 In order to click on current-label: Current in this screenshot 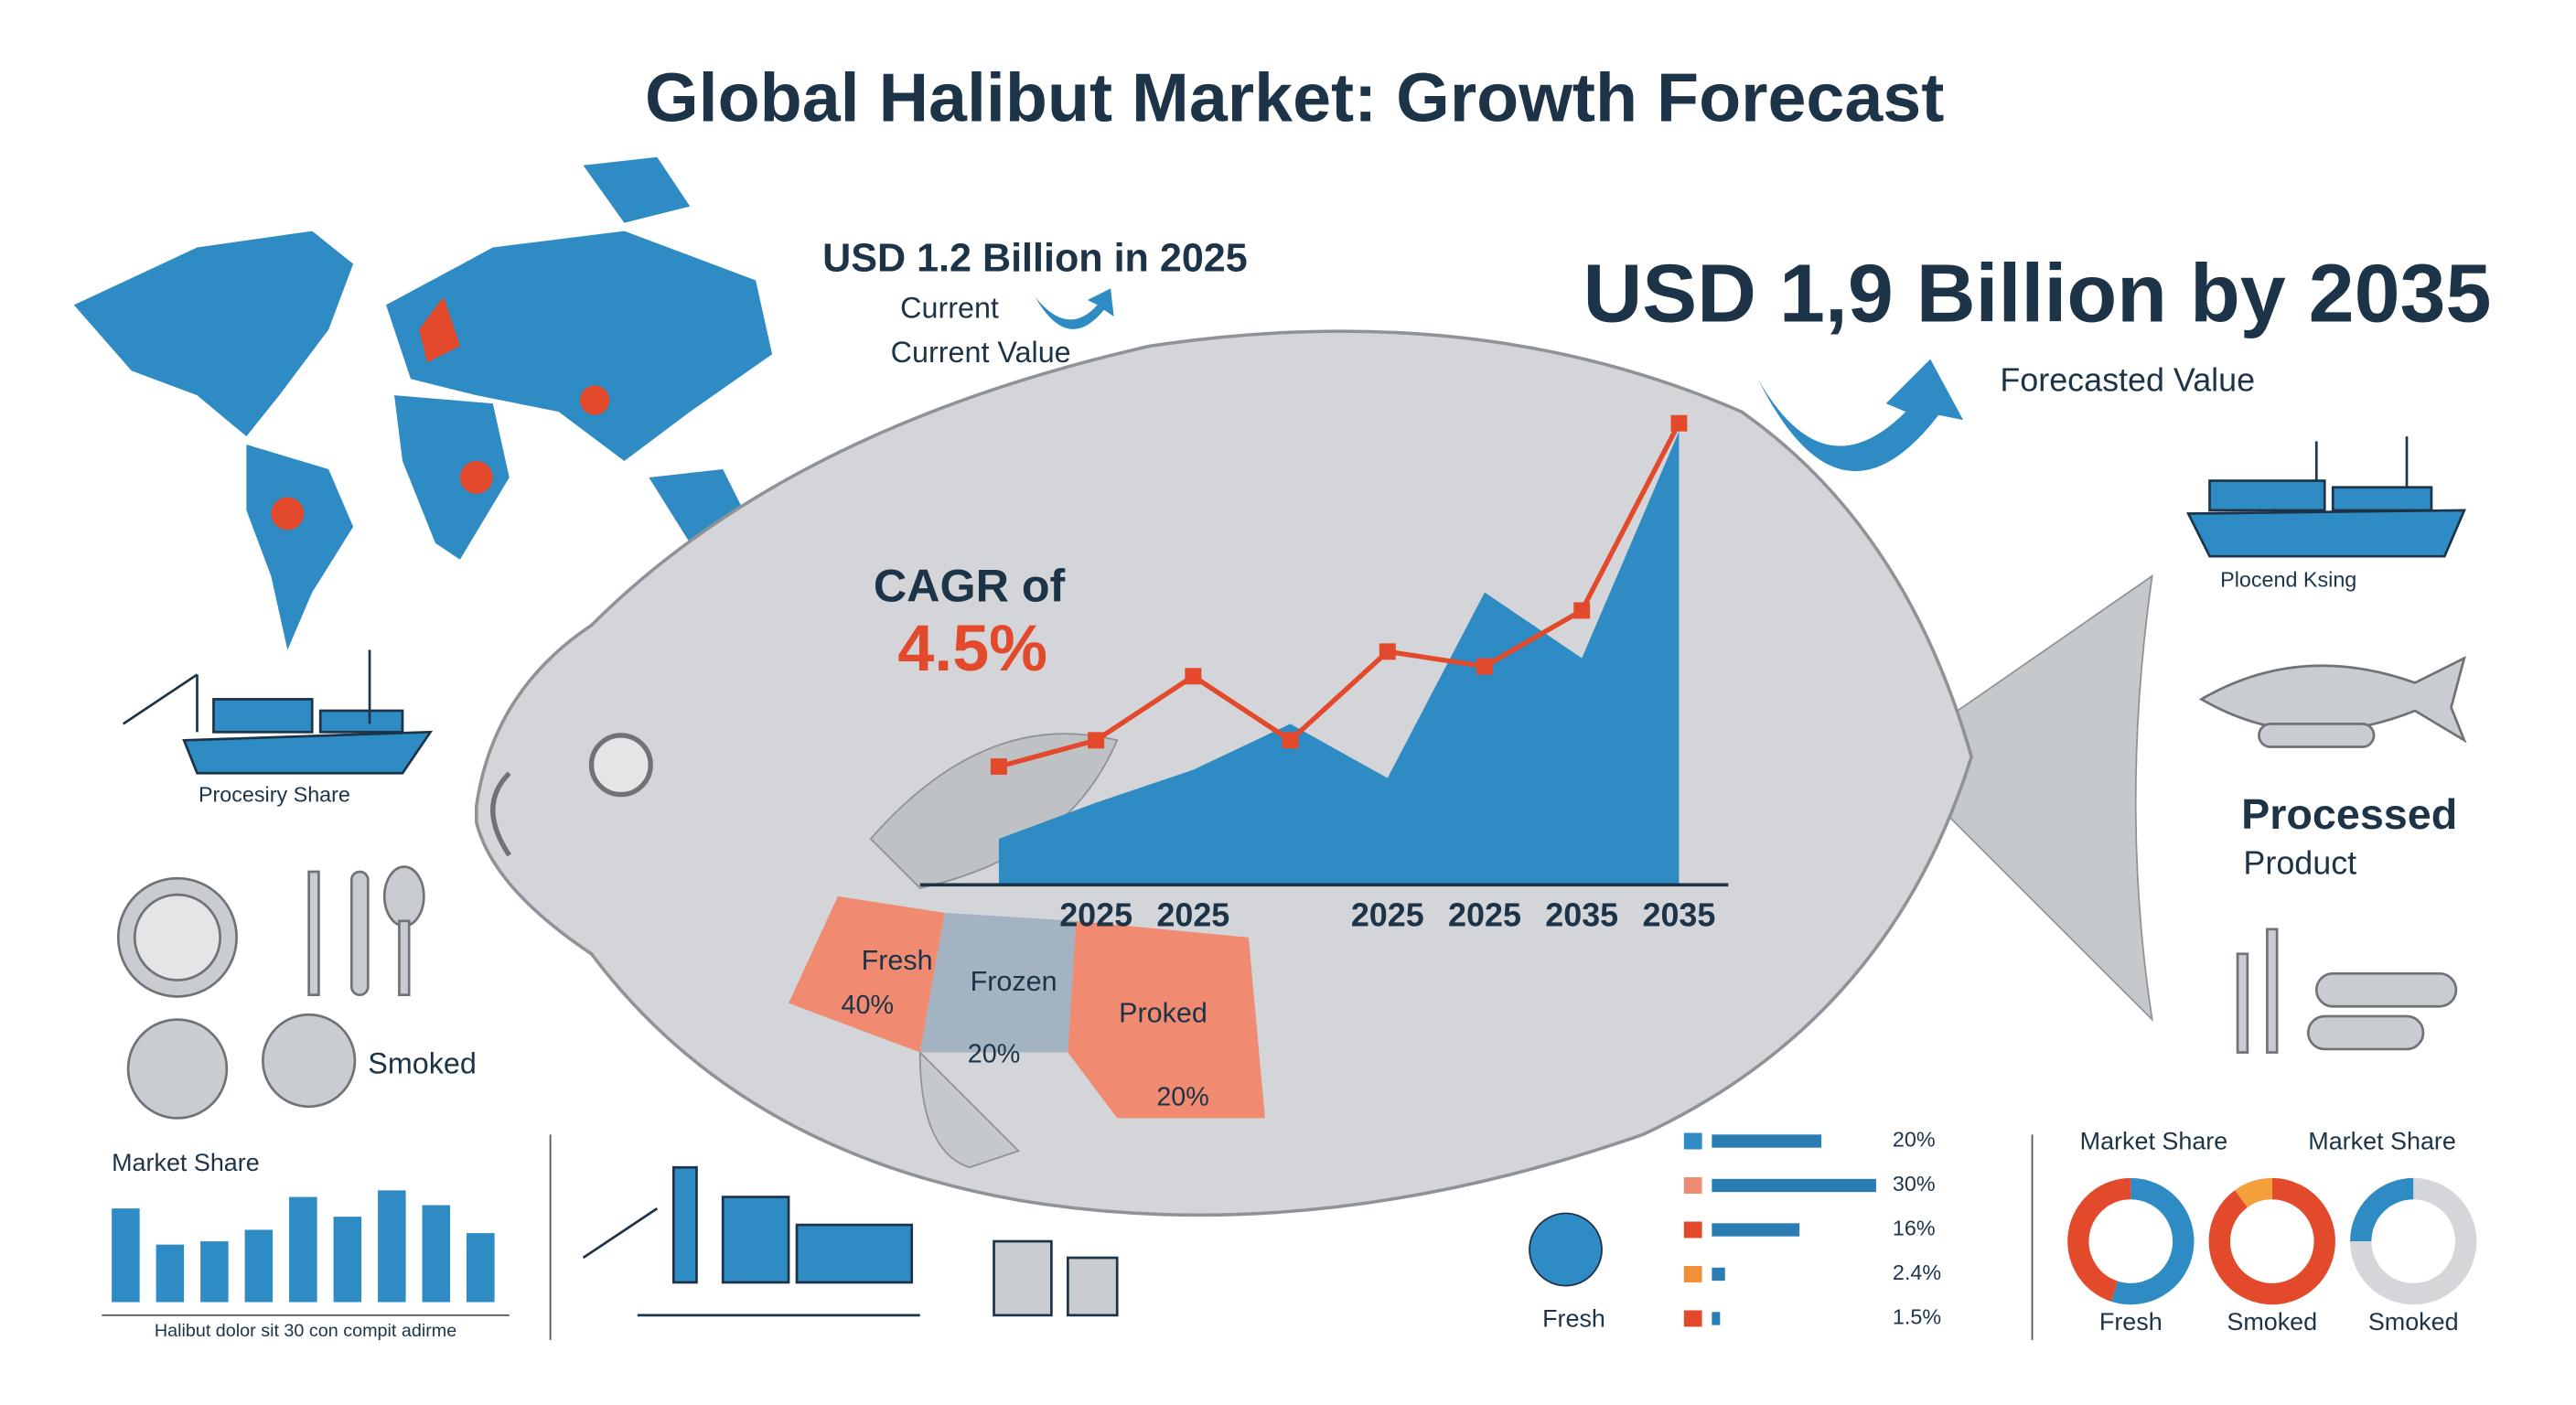, I will do `click(949, 307)`.